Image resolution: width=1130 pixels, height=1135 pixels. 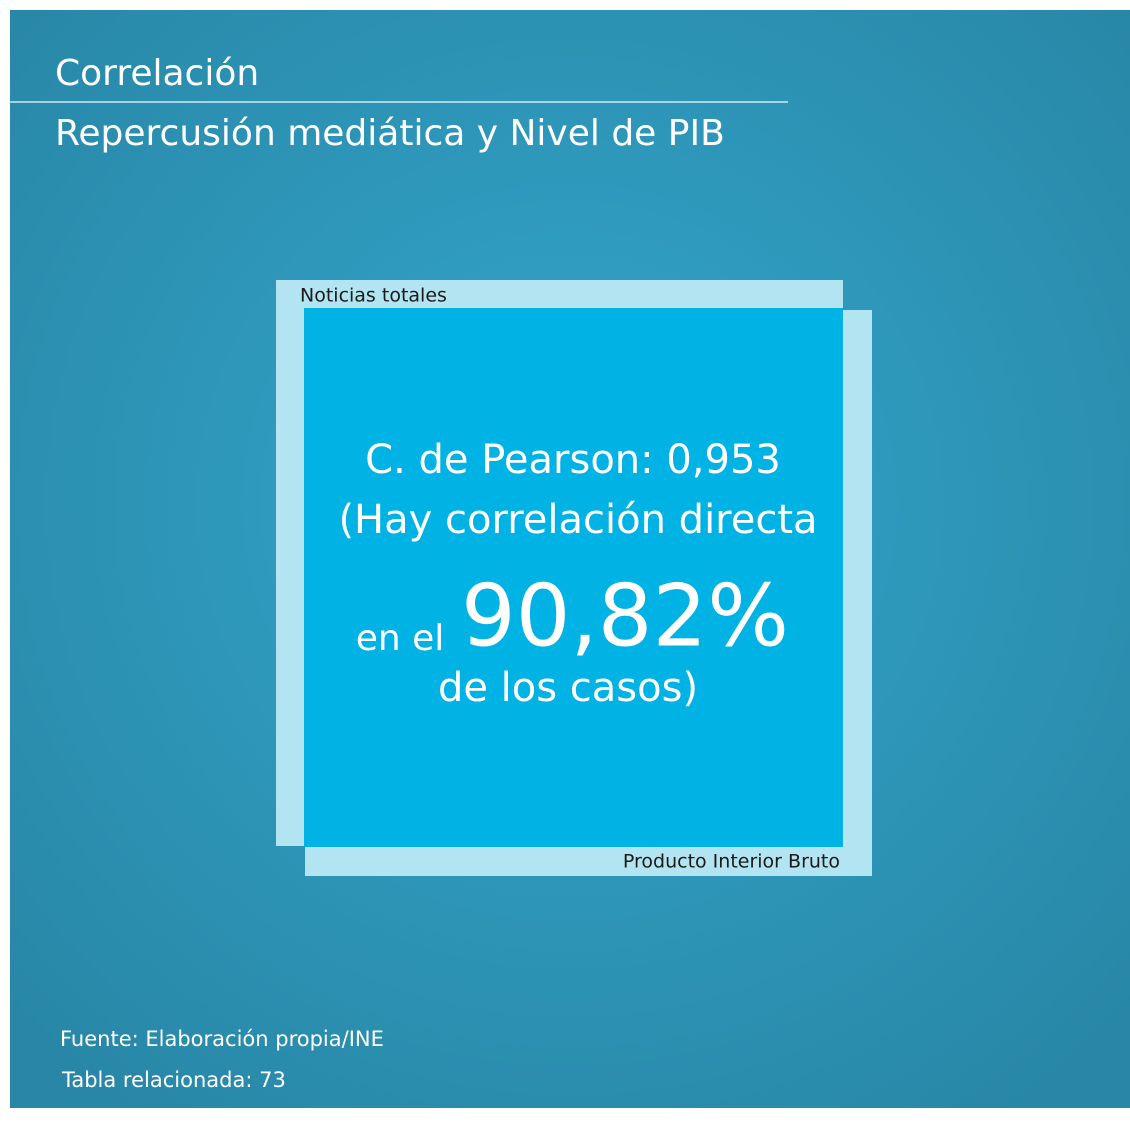 I want to click on prefix: en el, so click(x=400, y=638).